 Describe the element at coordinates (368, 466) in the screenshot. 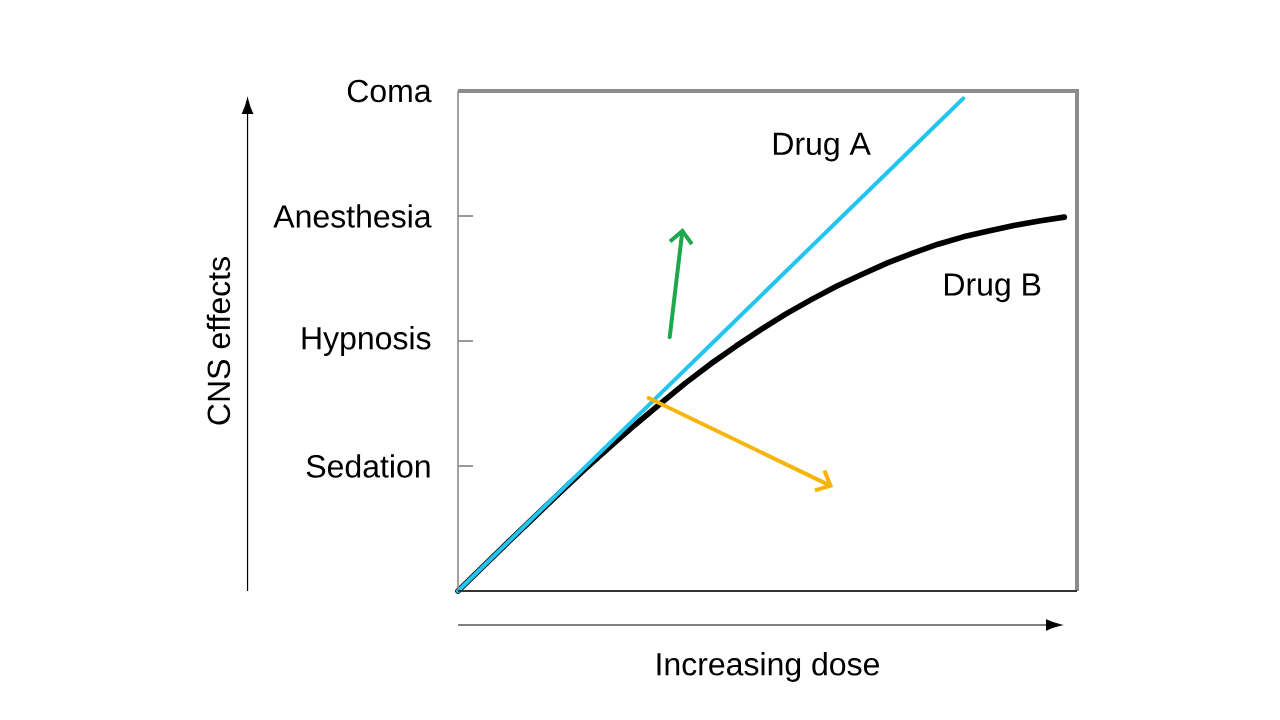

I see `text: Sedation` at that location.